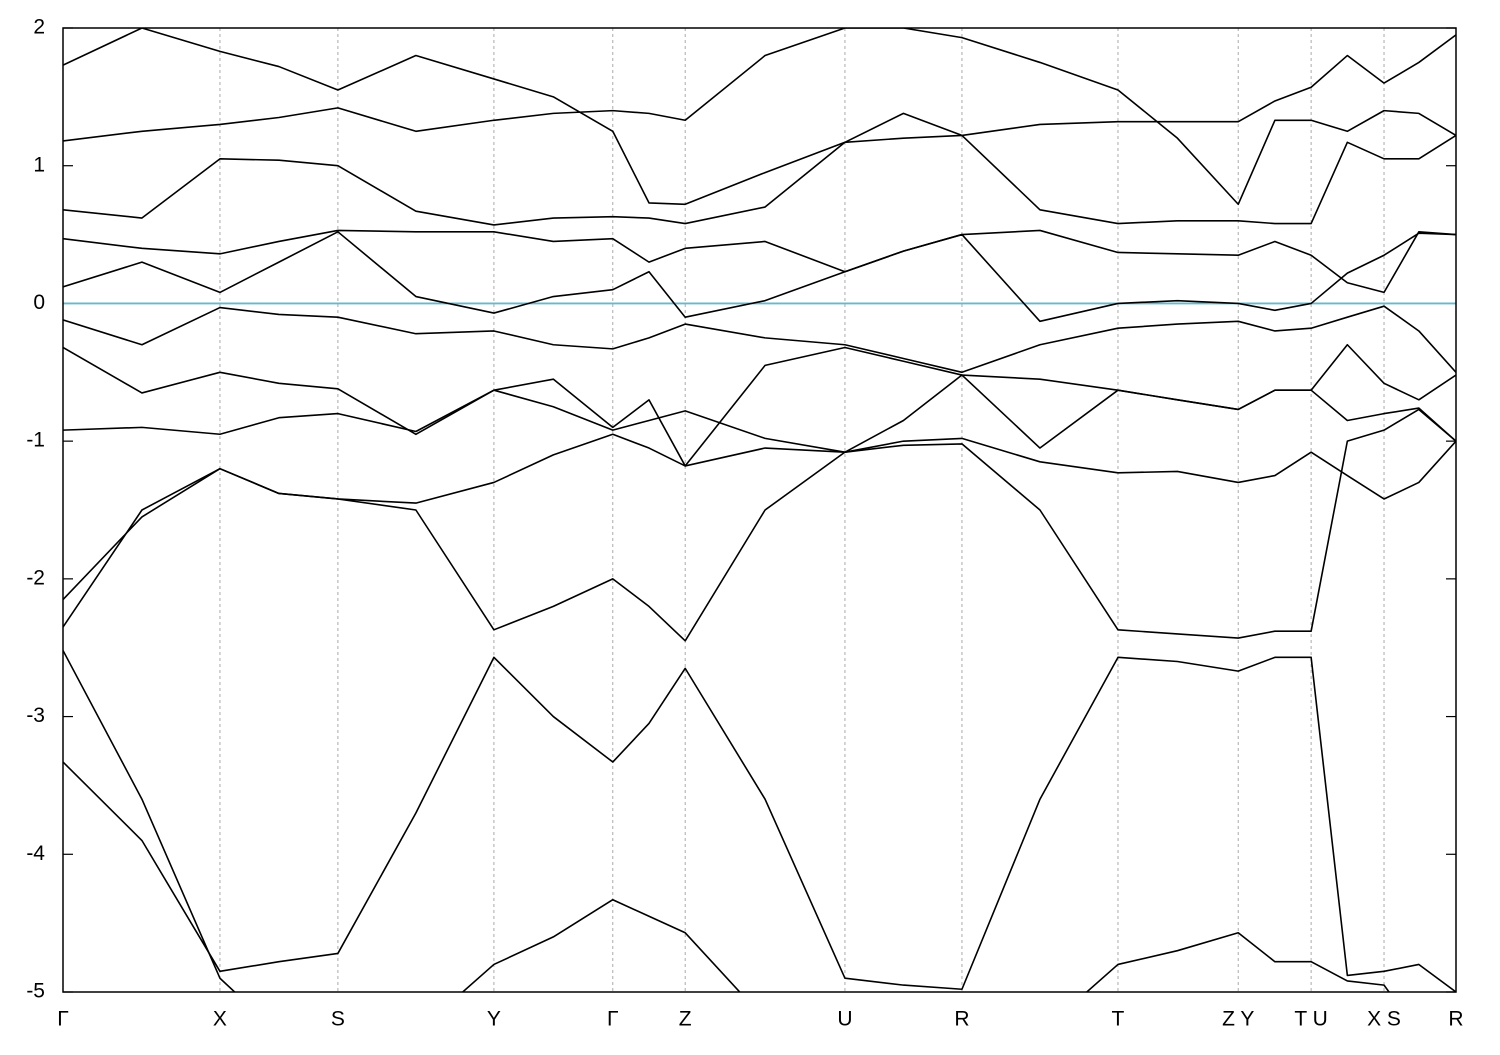 This screenshot has height=1055, width=1500. What do you see at coordinates (35, 577) in the screenshot?
I see `y-tick-label: -2` at bounding box center [35, 577].